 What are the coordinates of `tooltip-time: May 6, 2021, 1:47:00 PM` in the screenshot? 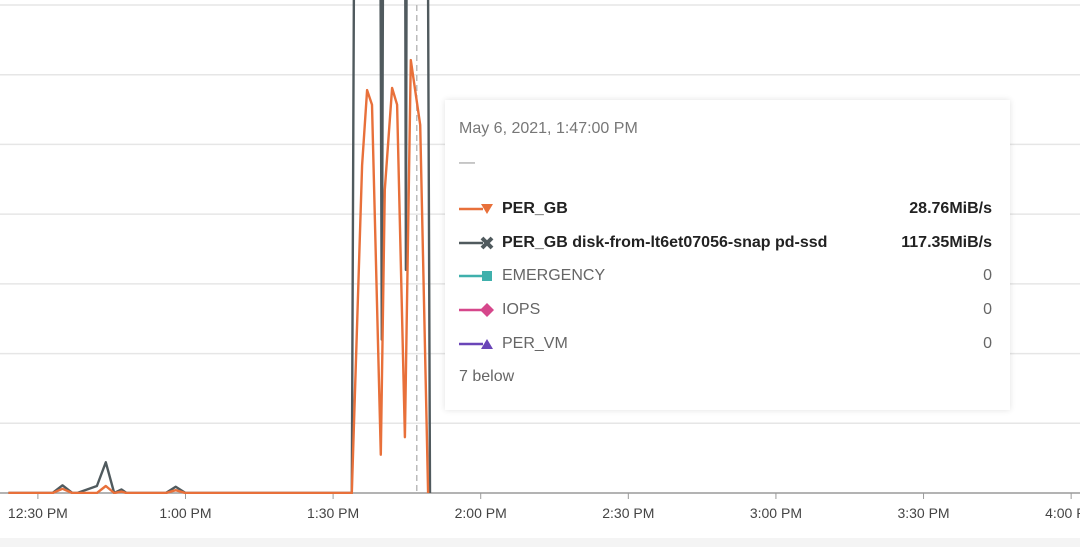 It's located at (548, 128).